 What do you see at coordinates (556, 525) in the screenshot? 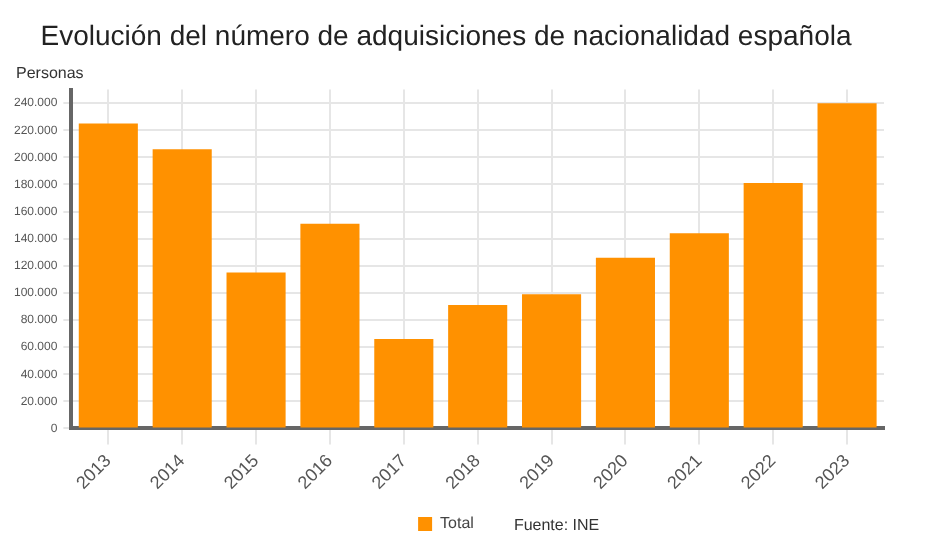
I see `source-note: Fuente: INE` at bounding box center [556, 525].